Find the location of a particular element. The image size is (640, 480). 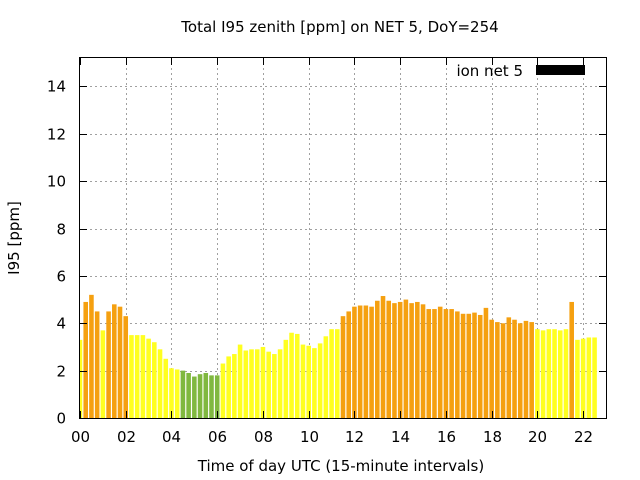

x-tick-labels: 00 02 04 06 08 10 12 14 16 18 20 22 is located at coordinates (332, 437).